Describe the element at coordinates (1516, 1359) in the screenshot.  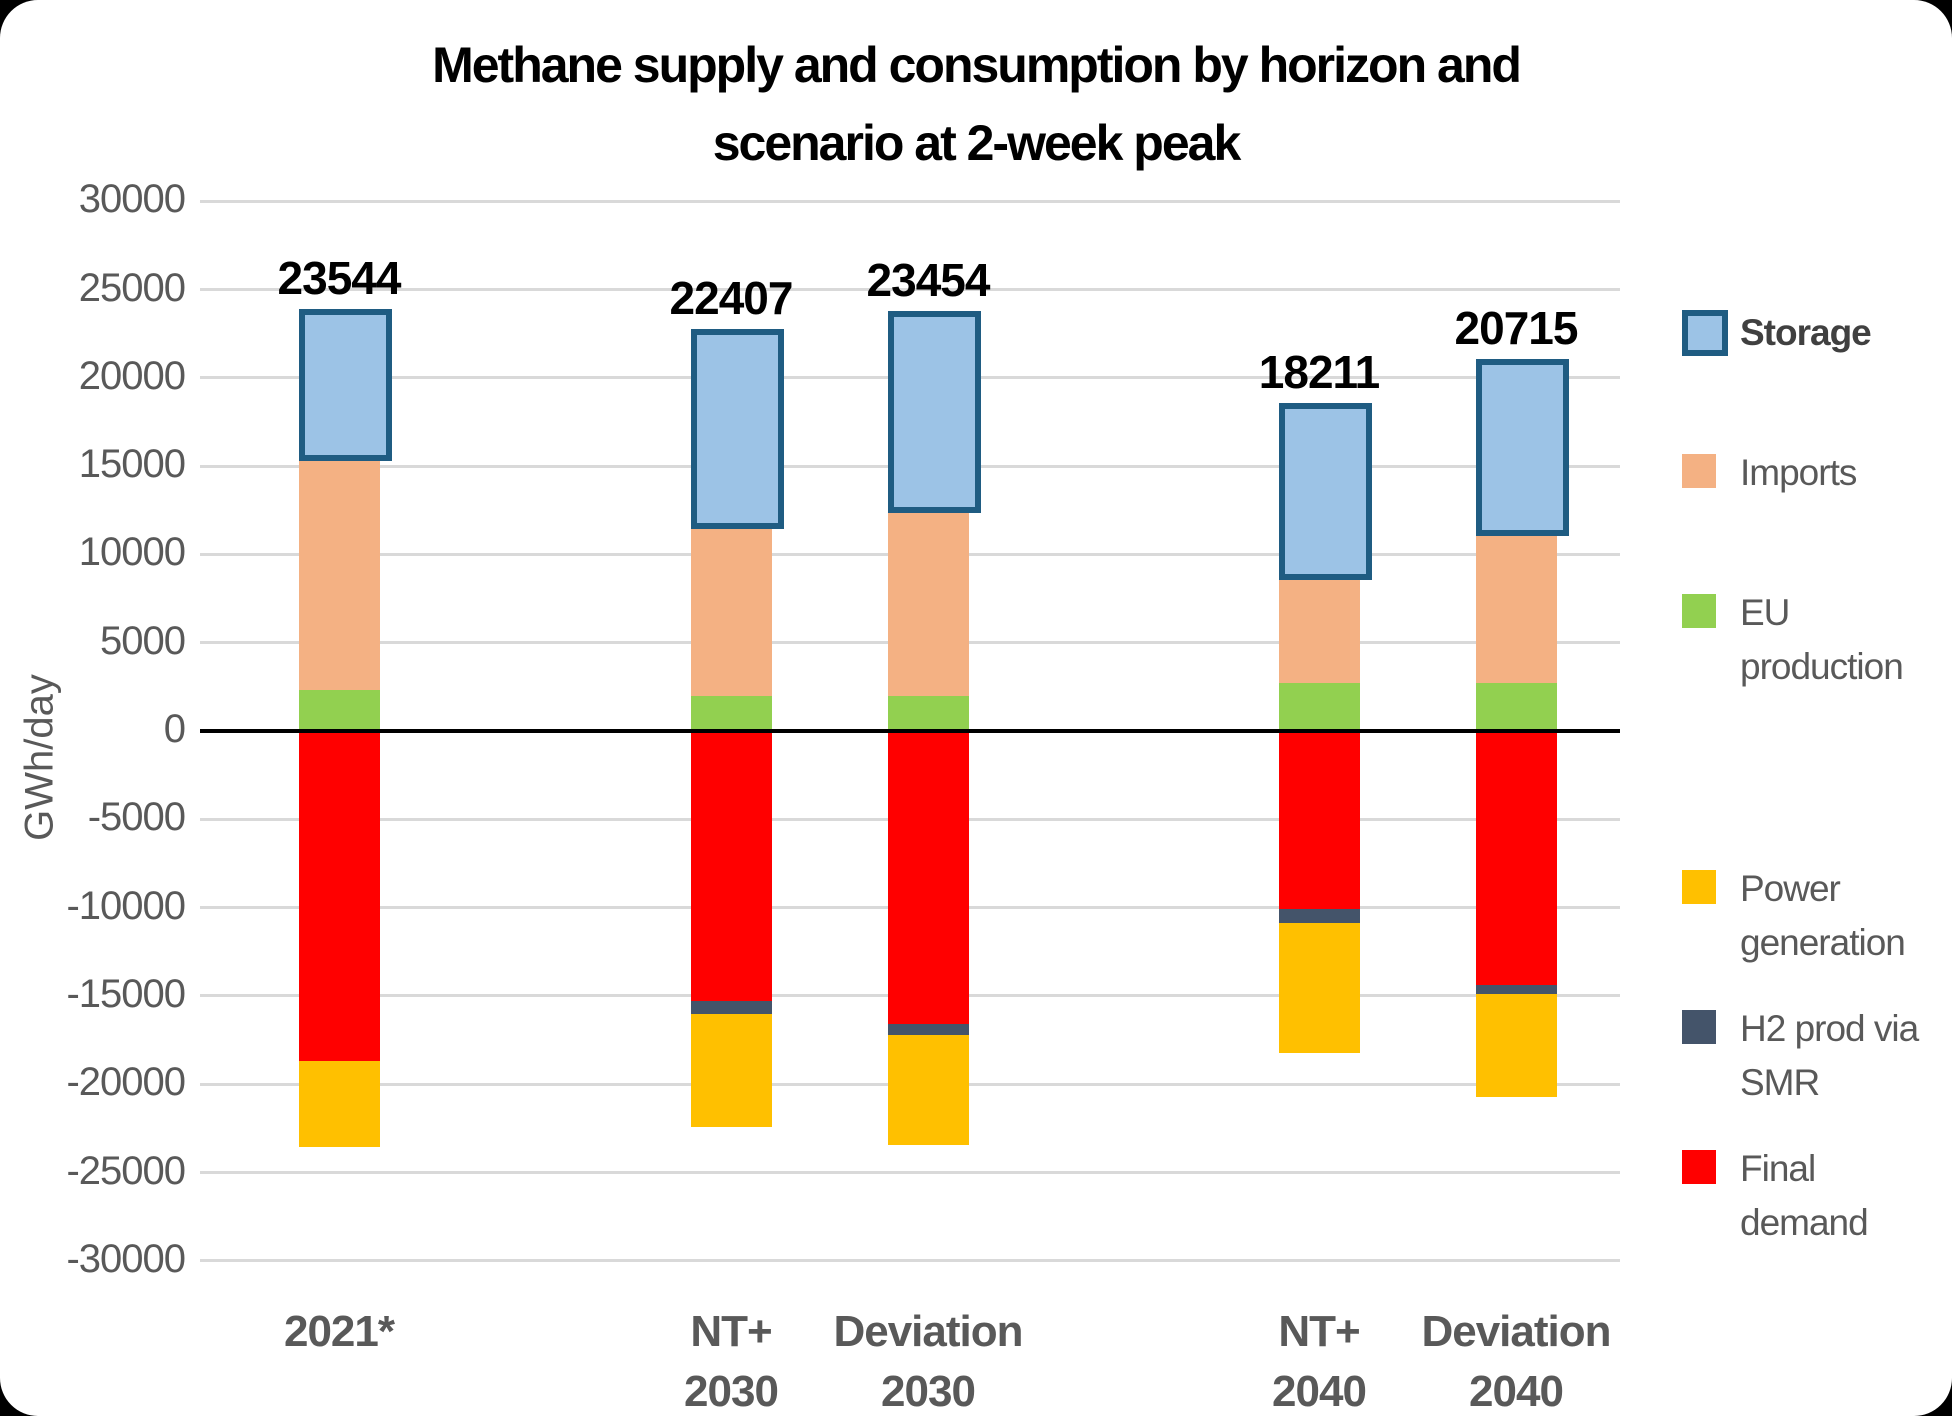
I see `x-category-label: Deviation 2040` at that location.